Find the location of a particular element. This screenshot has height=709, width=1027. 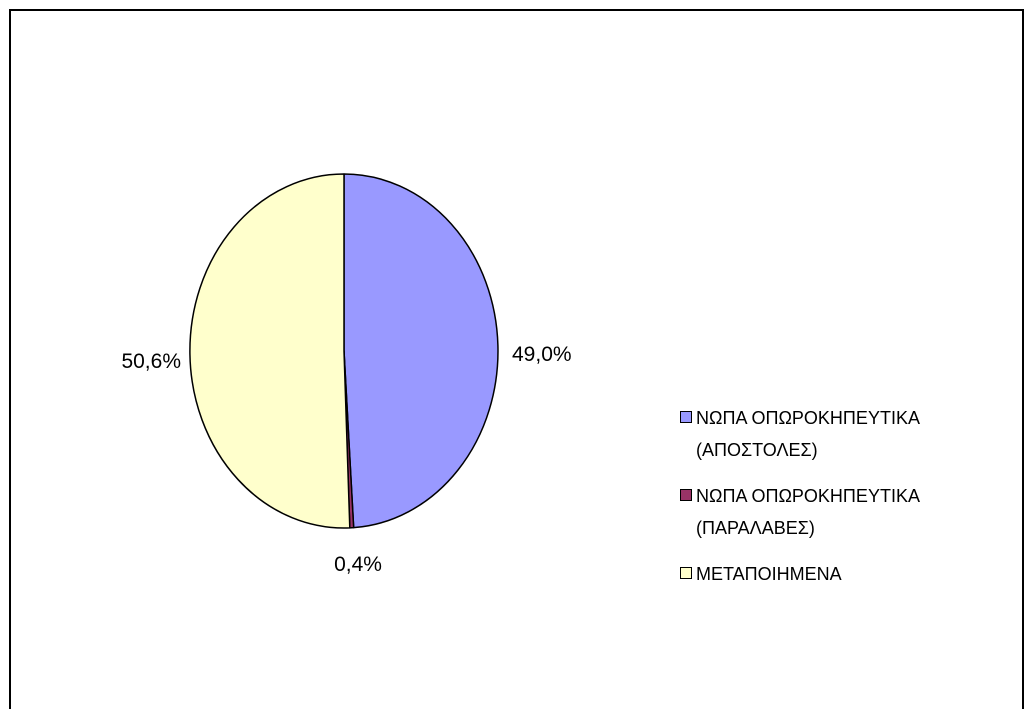

legend-item-paralaves: ΝΩΠΑ ΟΠΩΡΟΚΗΠΕΥΤΙΚΑ (ΠΑΡΑΛΑΒΕΣ) is located at coordinates (845, 512).